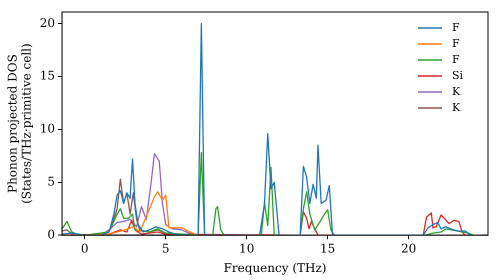 The height and width of the screenshot is (280, 500). Describe the element at coordinates (408, 249) in the screenshot. I see `x-tick-label: 20` at that location.